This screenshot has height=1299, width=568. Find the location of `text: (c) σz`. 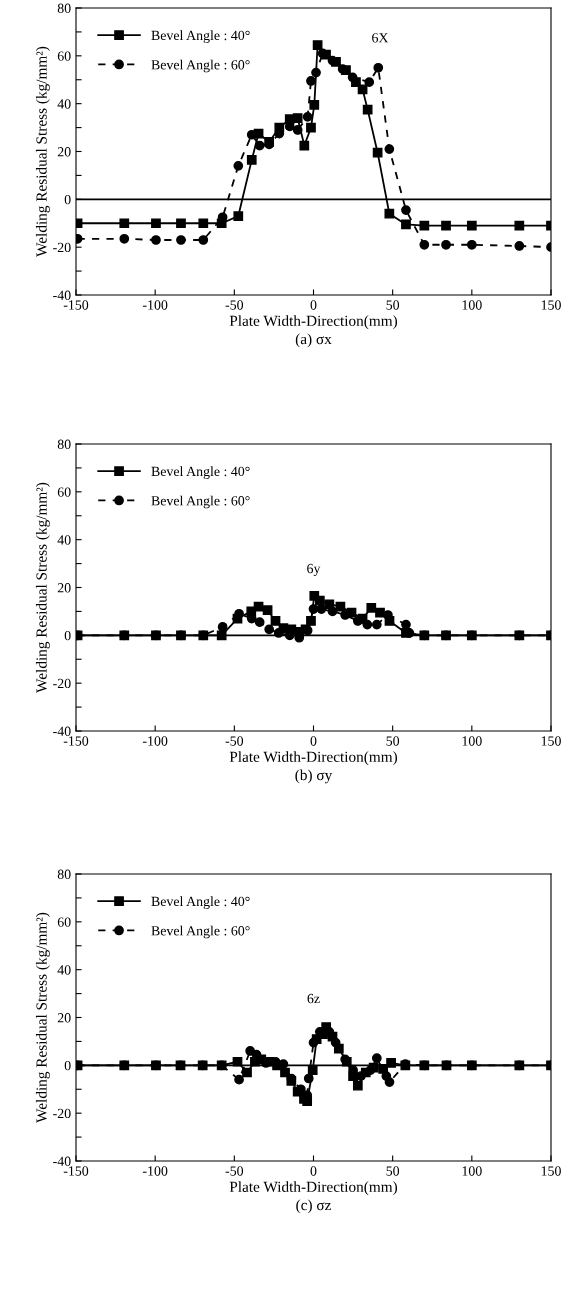

text: (c) σz is located at coordinates (313, 1206).